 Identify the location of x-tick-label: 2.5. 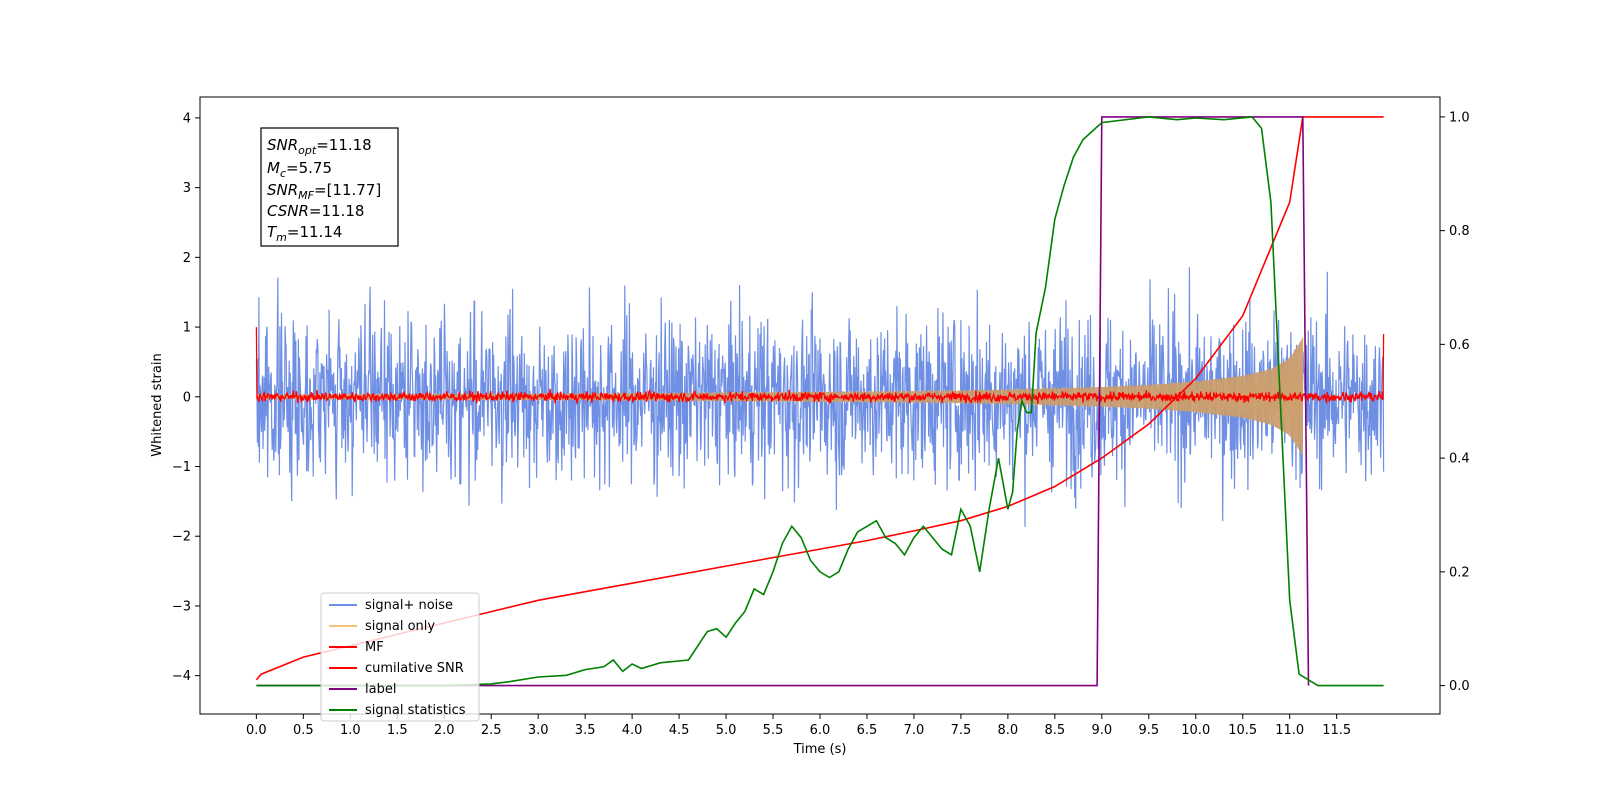
(491, 730).